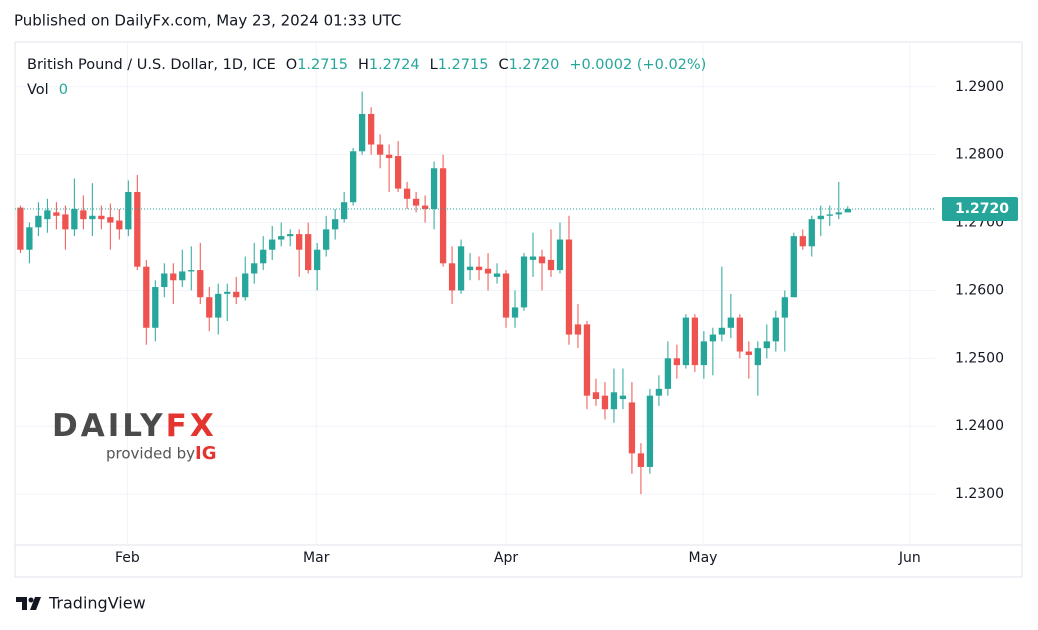 The width and height of the screenshot is (1038, 630). I want to click on x-tick-label: Jun, so click(909, 558).